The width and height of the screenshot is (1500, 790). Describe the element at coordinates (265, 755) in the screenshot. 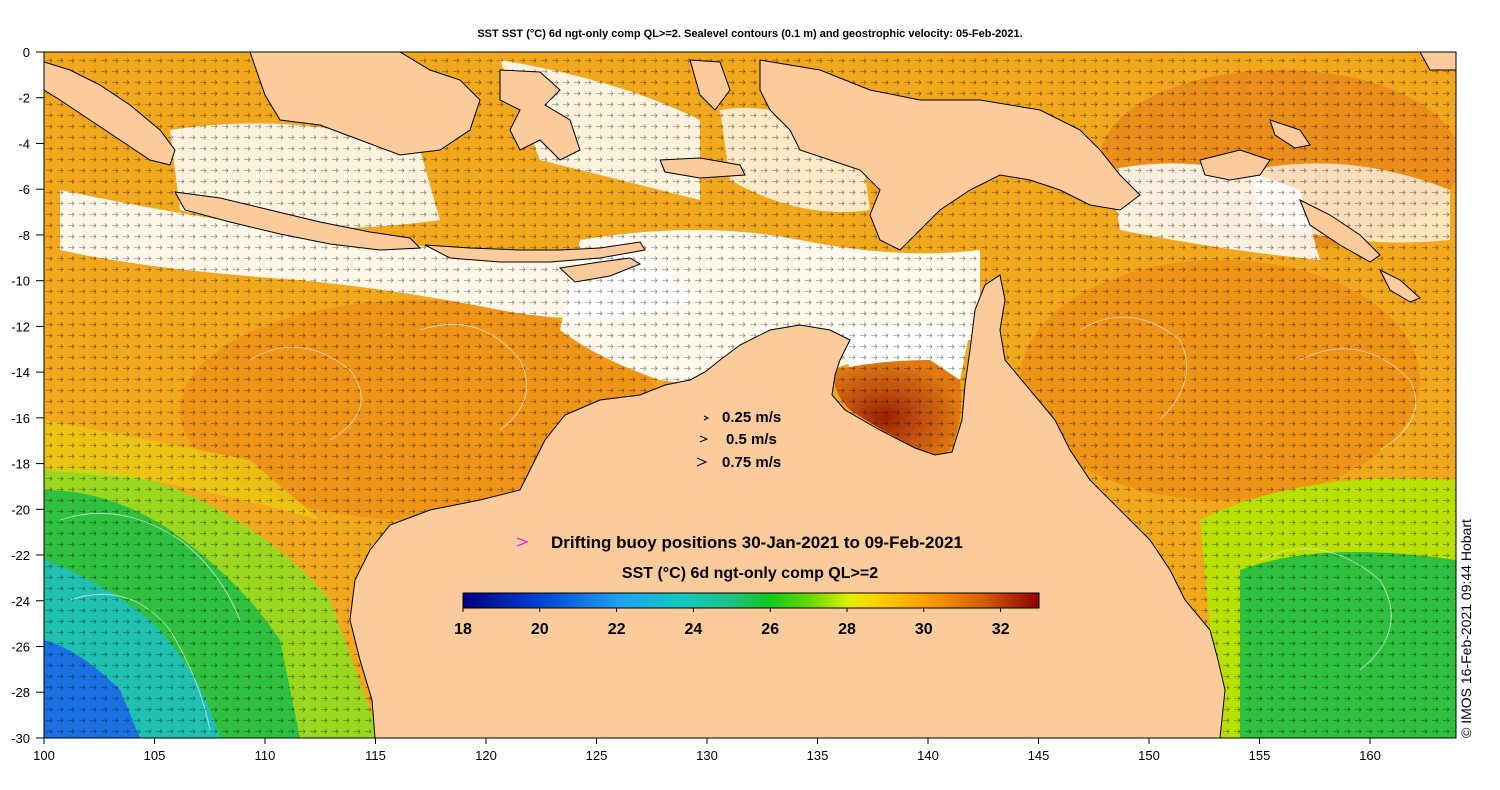

I see `x-tick-label: 110` at that location.